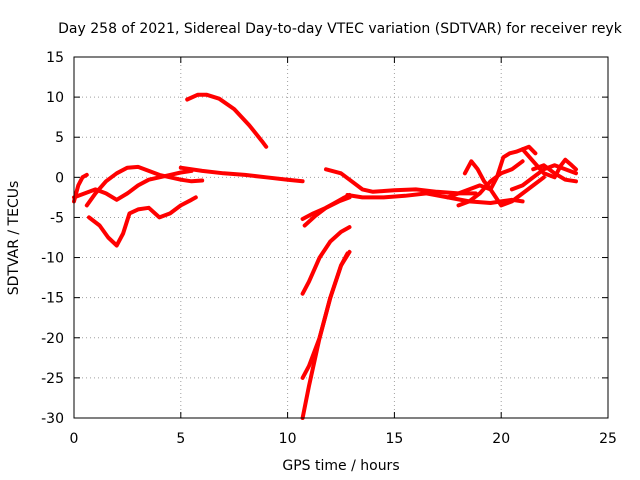  What do you see at coordinates (288, 439) in the screenshot?
I see `x-tick-label: 10` at bounding box center [288, 439].